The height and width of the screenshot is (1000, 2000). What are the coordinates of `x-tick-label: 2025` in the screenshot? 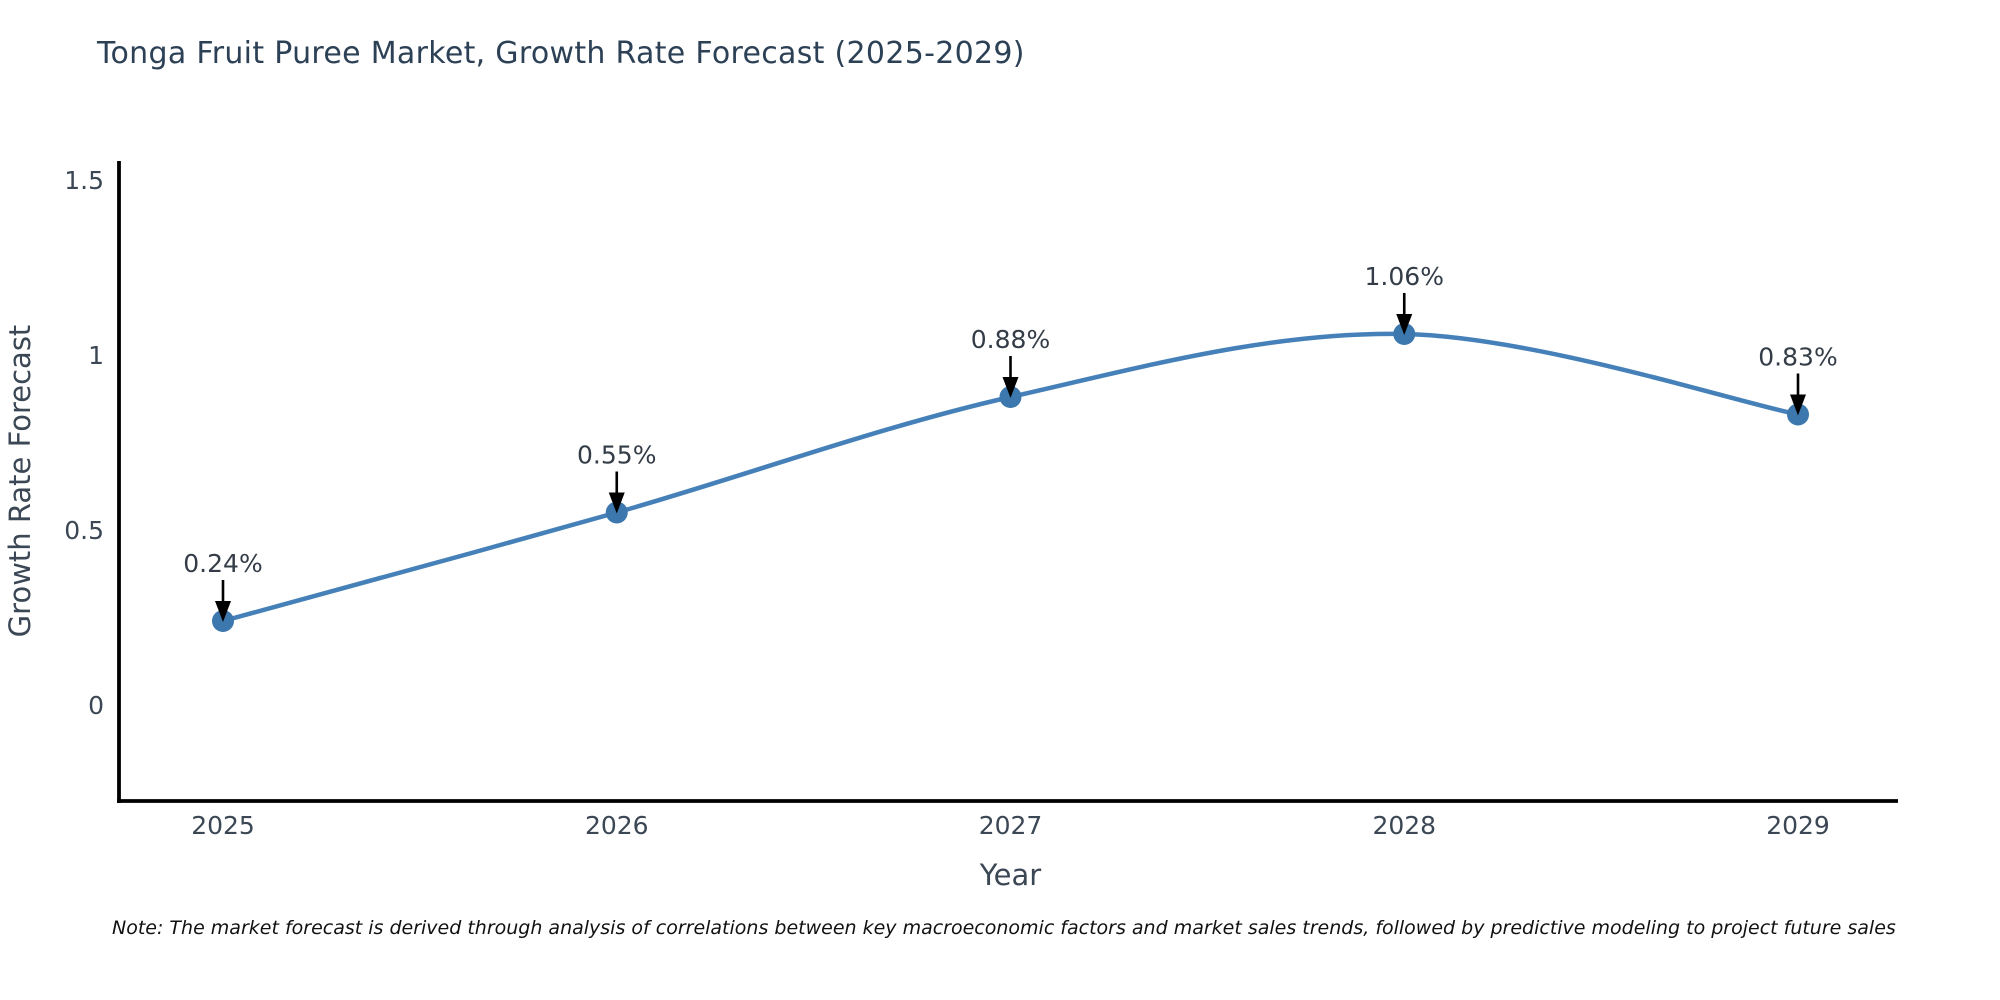 It's located at (223, 825).